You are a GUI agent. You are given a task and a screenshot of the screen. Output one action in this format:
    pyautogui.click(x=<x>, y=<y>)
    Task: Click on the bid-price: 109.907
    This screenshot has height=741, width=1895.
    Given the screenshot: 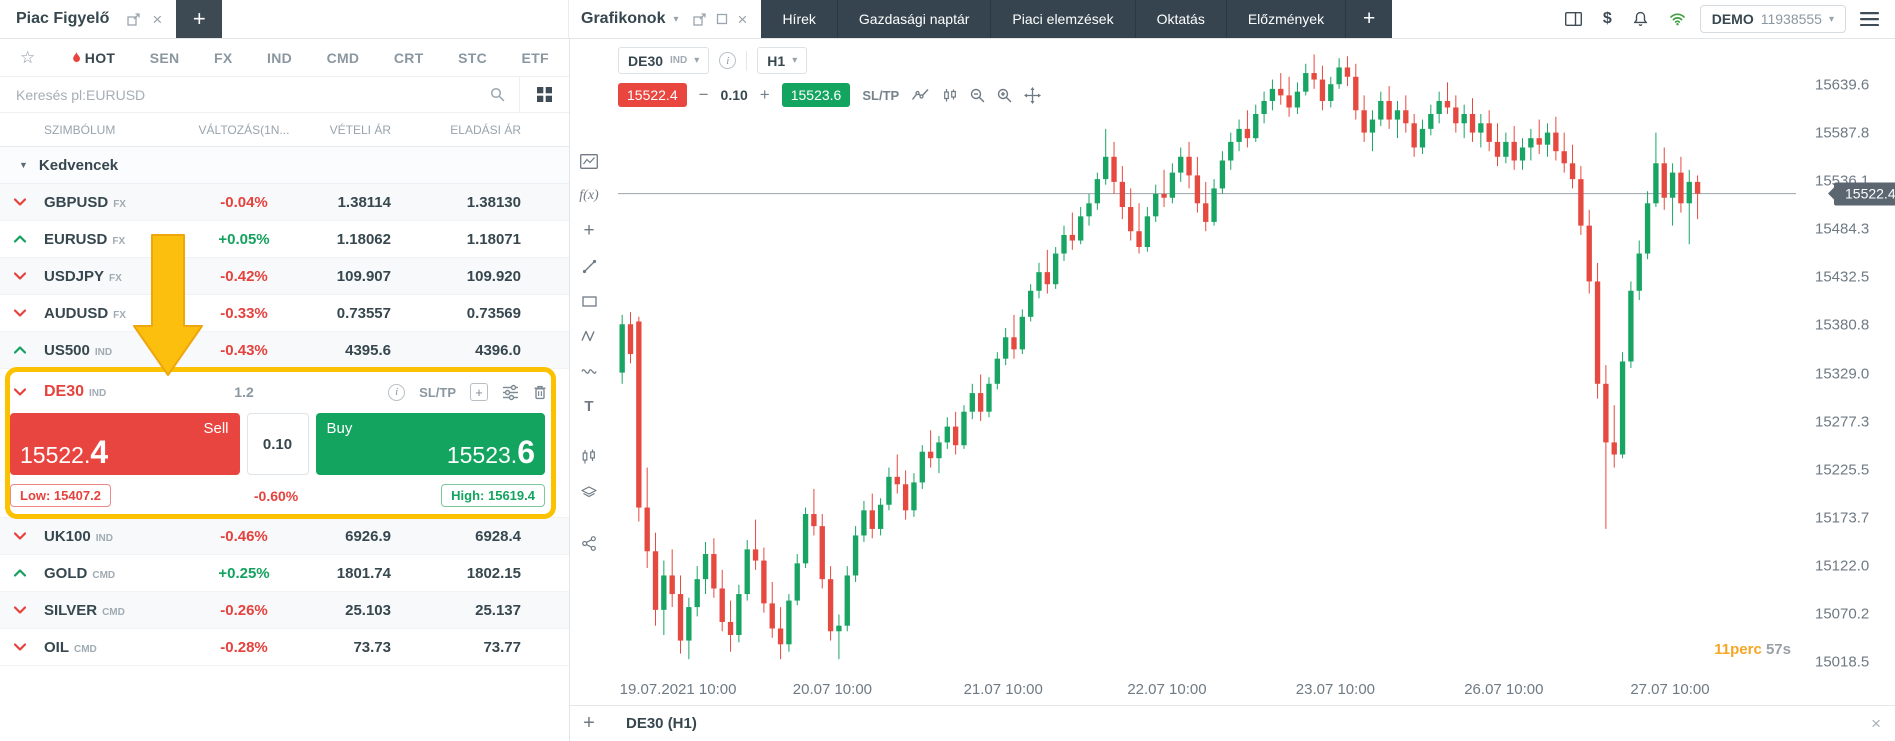 What is the action you would take?
    pyautogui.click(x=363, y=276)
    